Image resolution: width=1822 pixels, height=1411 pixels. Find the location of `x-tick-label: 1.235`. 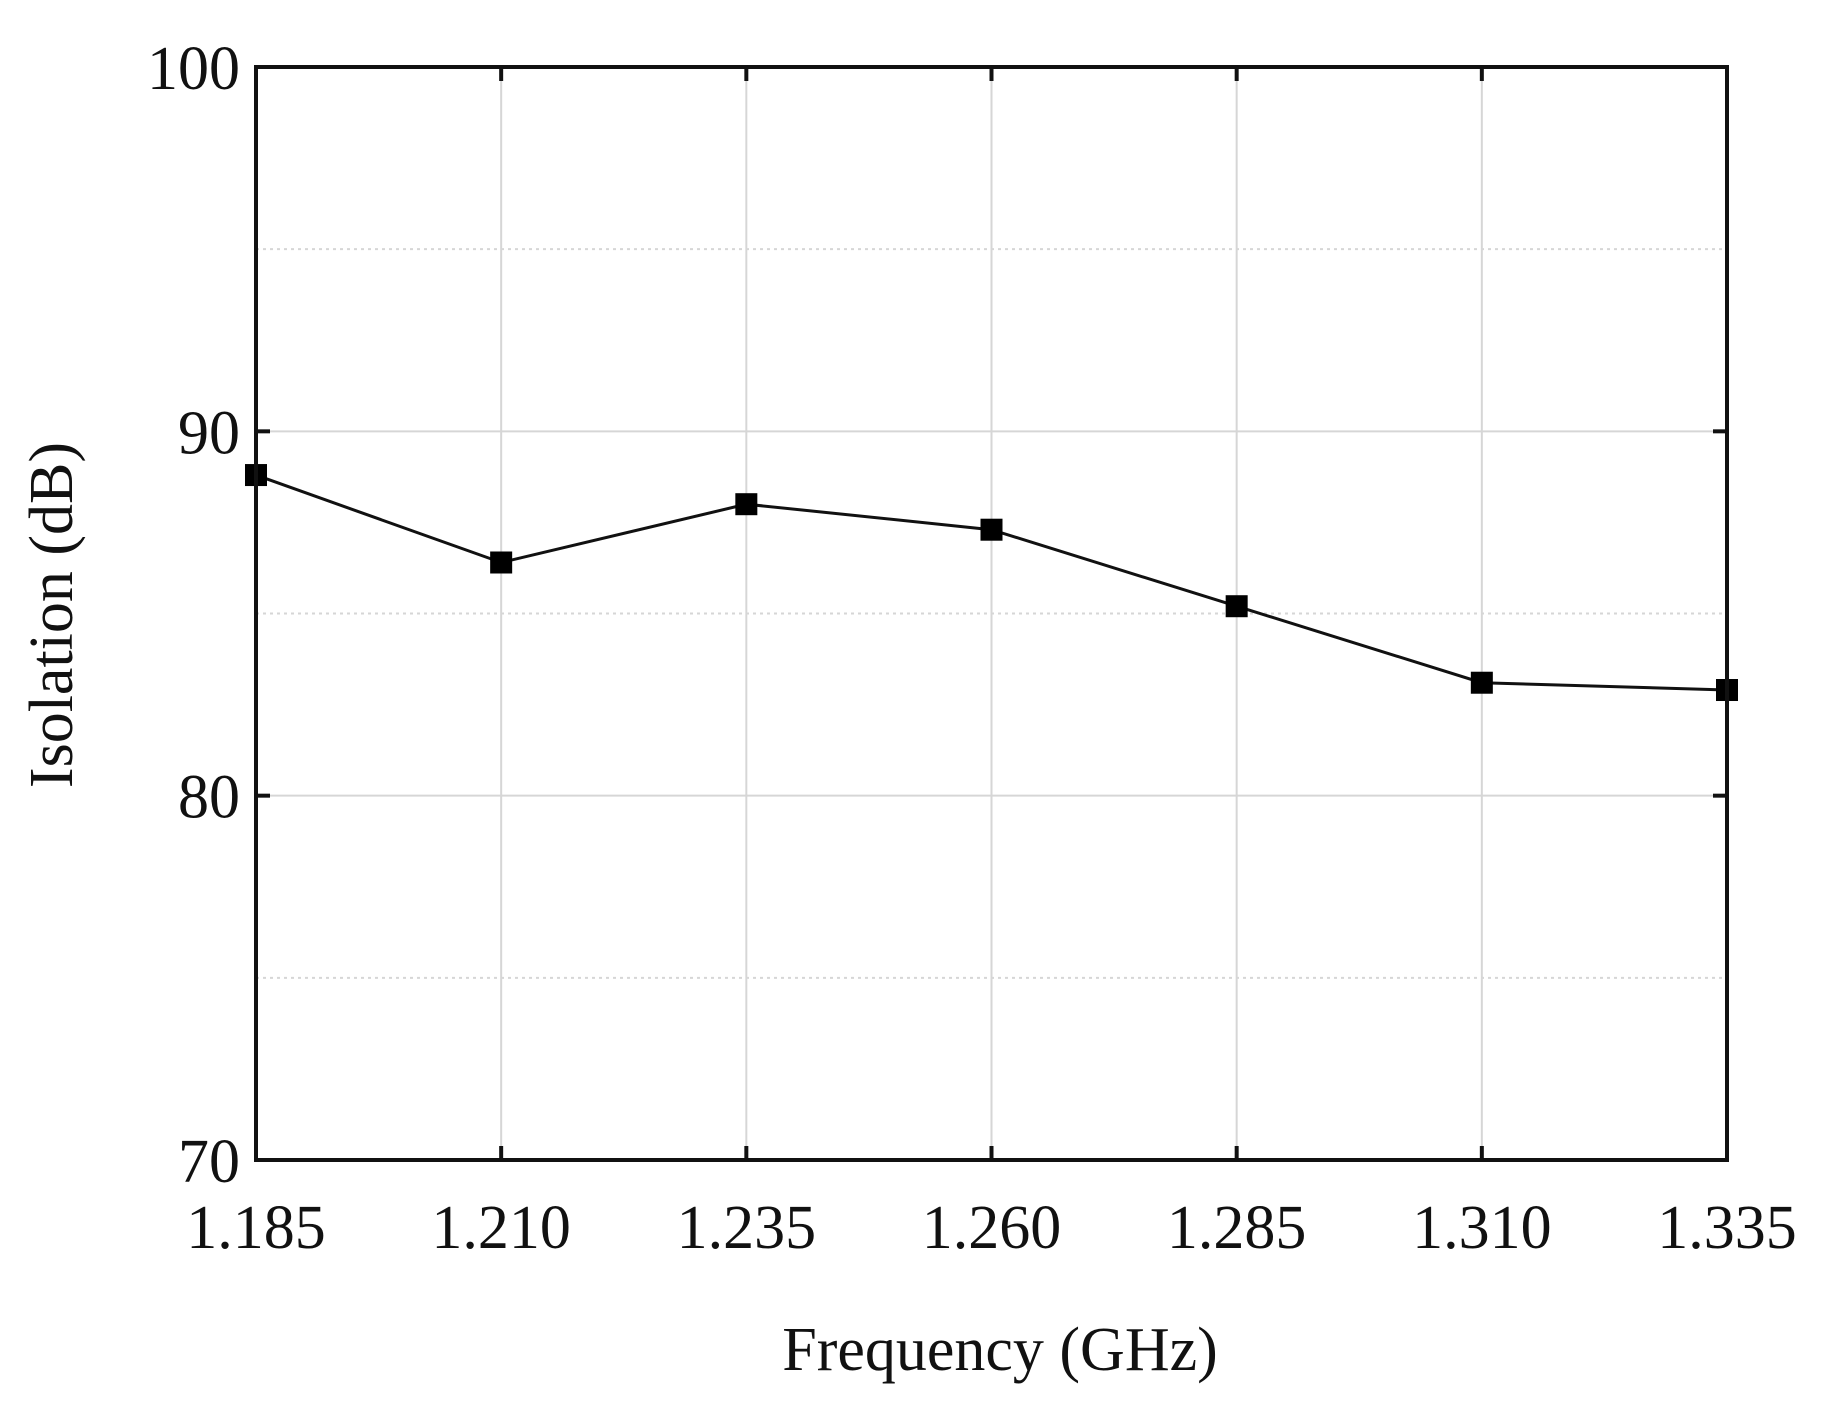

x-tick-label: 1.235 is located at coordinates (747, 1228).